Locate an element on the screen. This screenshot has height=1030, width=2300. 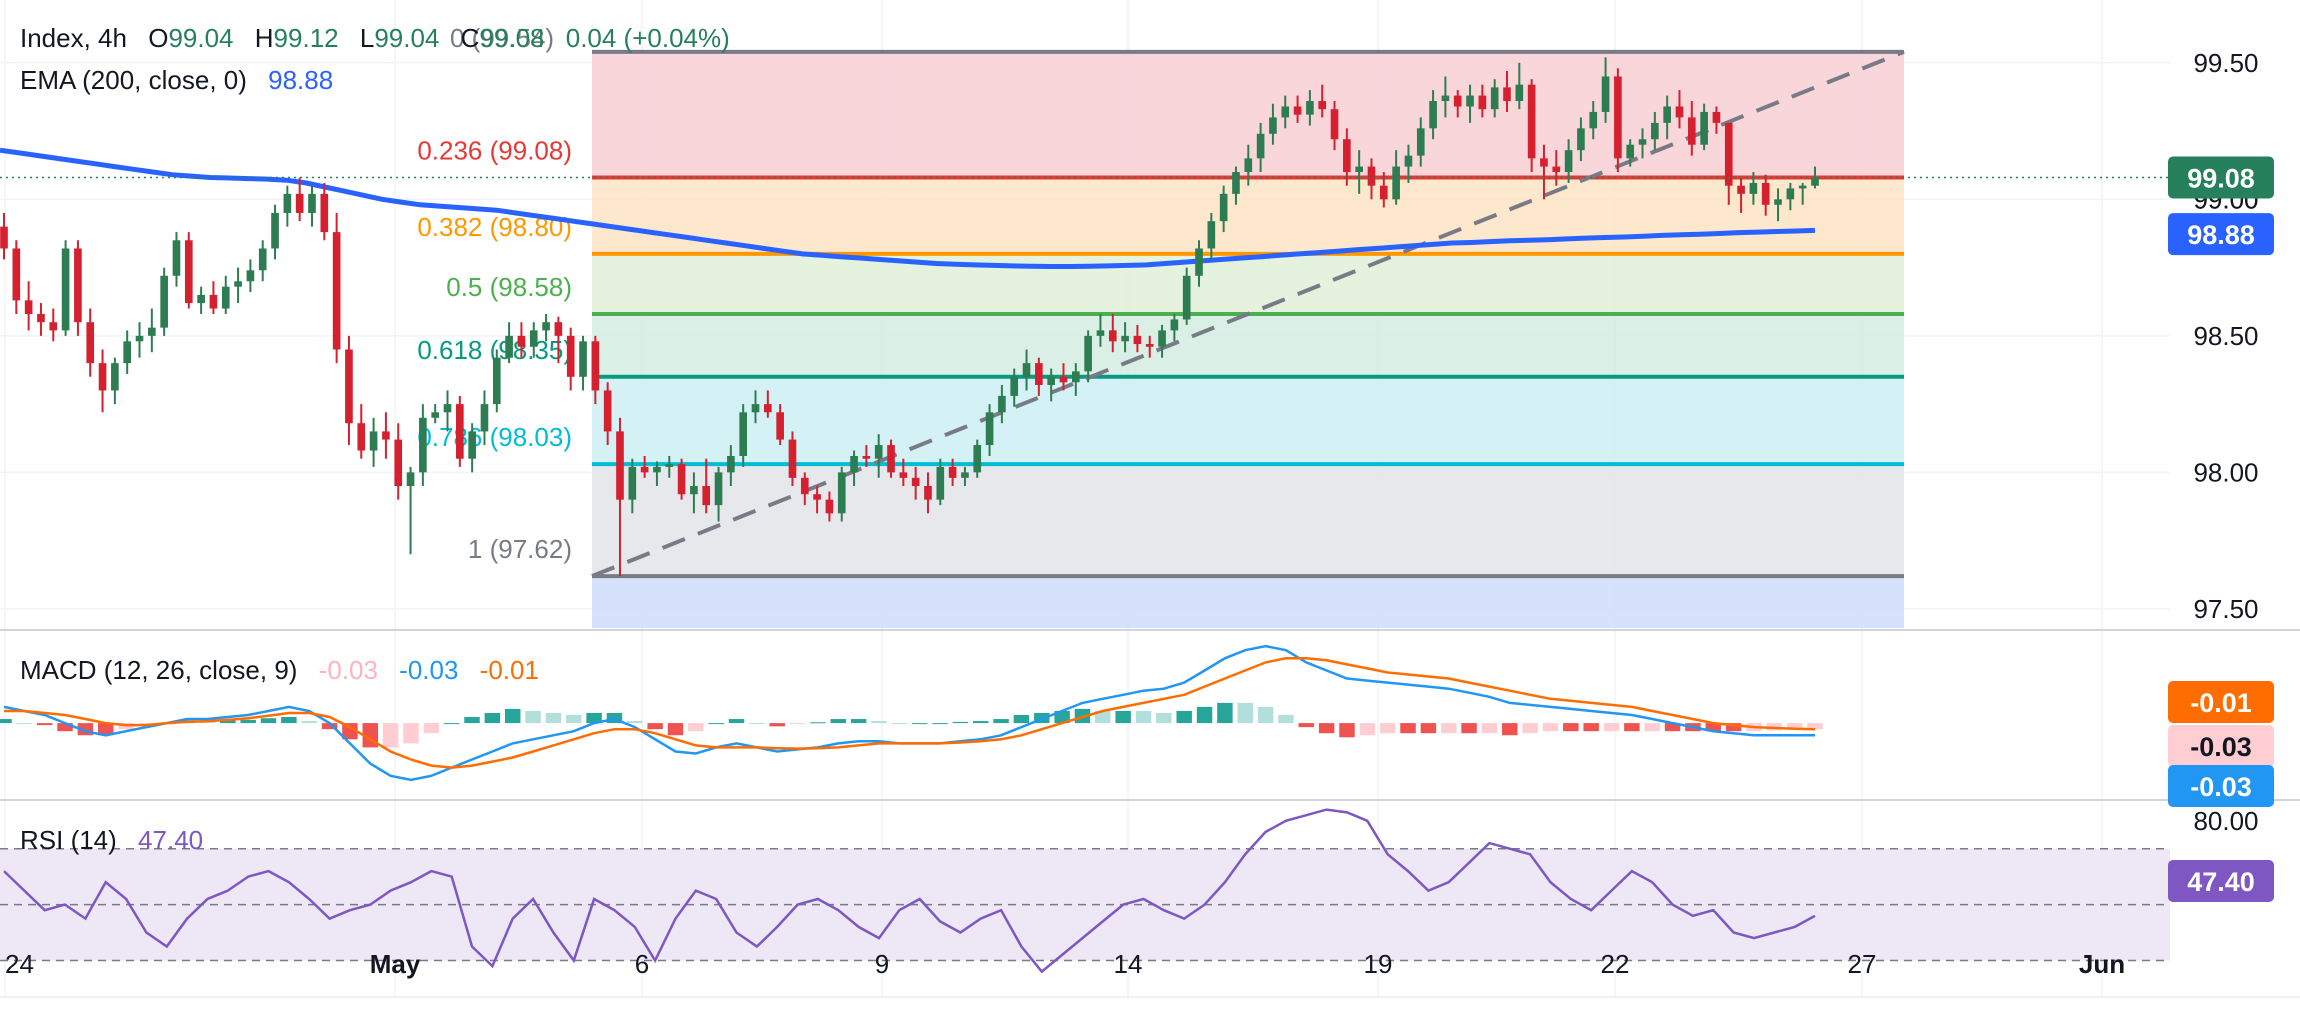
time-axis-label: Jun is located at coordinates (2102, 964).